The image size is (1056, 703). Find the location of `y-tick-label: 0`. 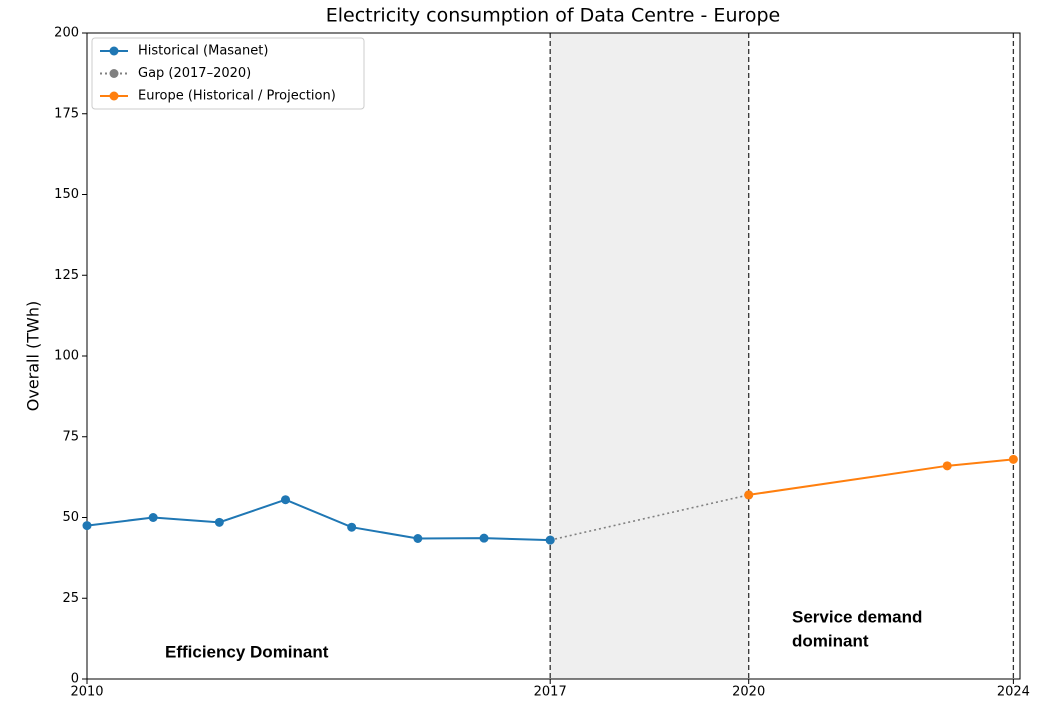

y-tick-label: 0 is located at coordinates (75, 679).